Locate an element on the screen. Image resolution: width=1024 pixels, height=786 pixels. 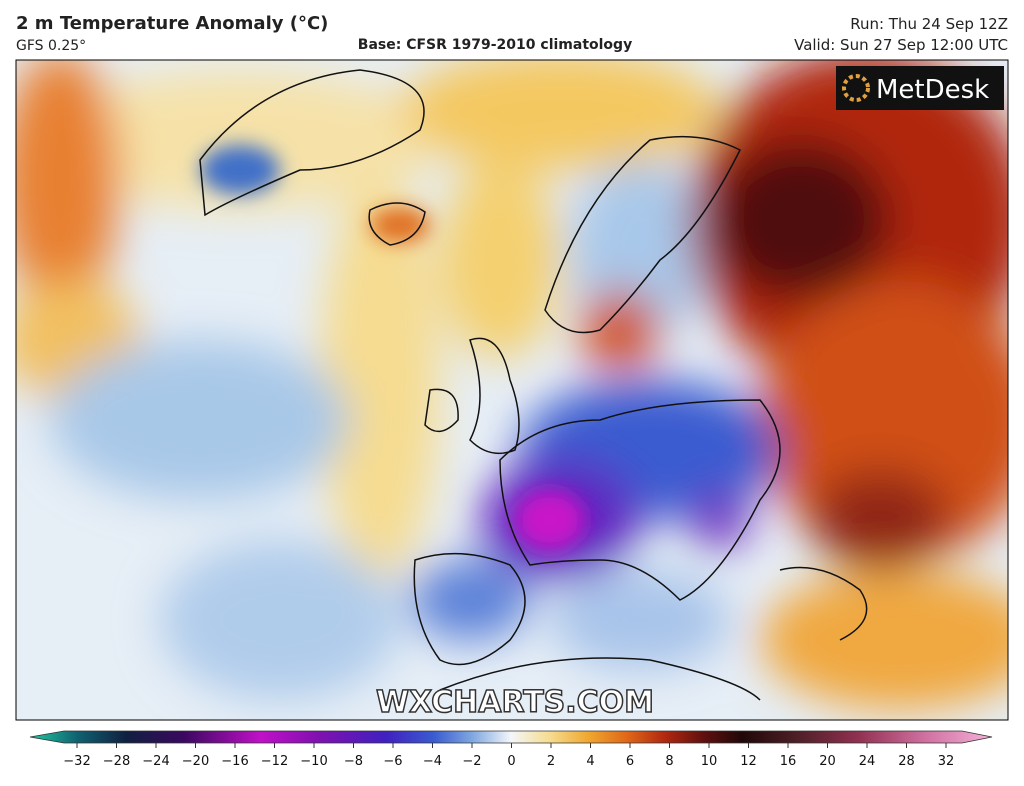
colorbar is located at coordinates (511, 737).